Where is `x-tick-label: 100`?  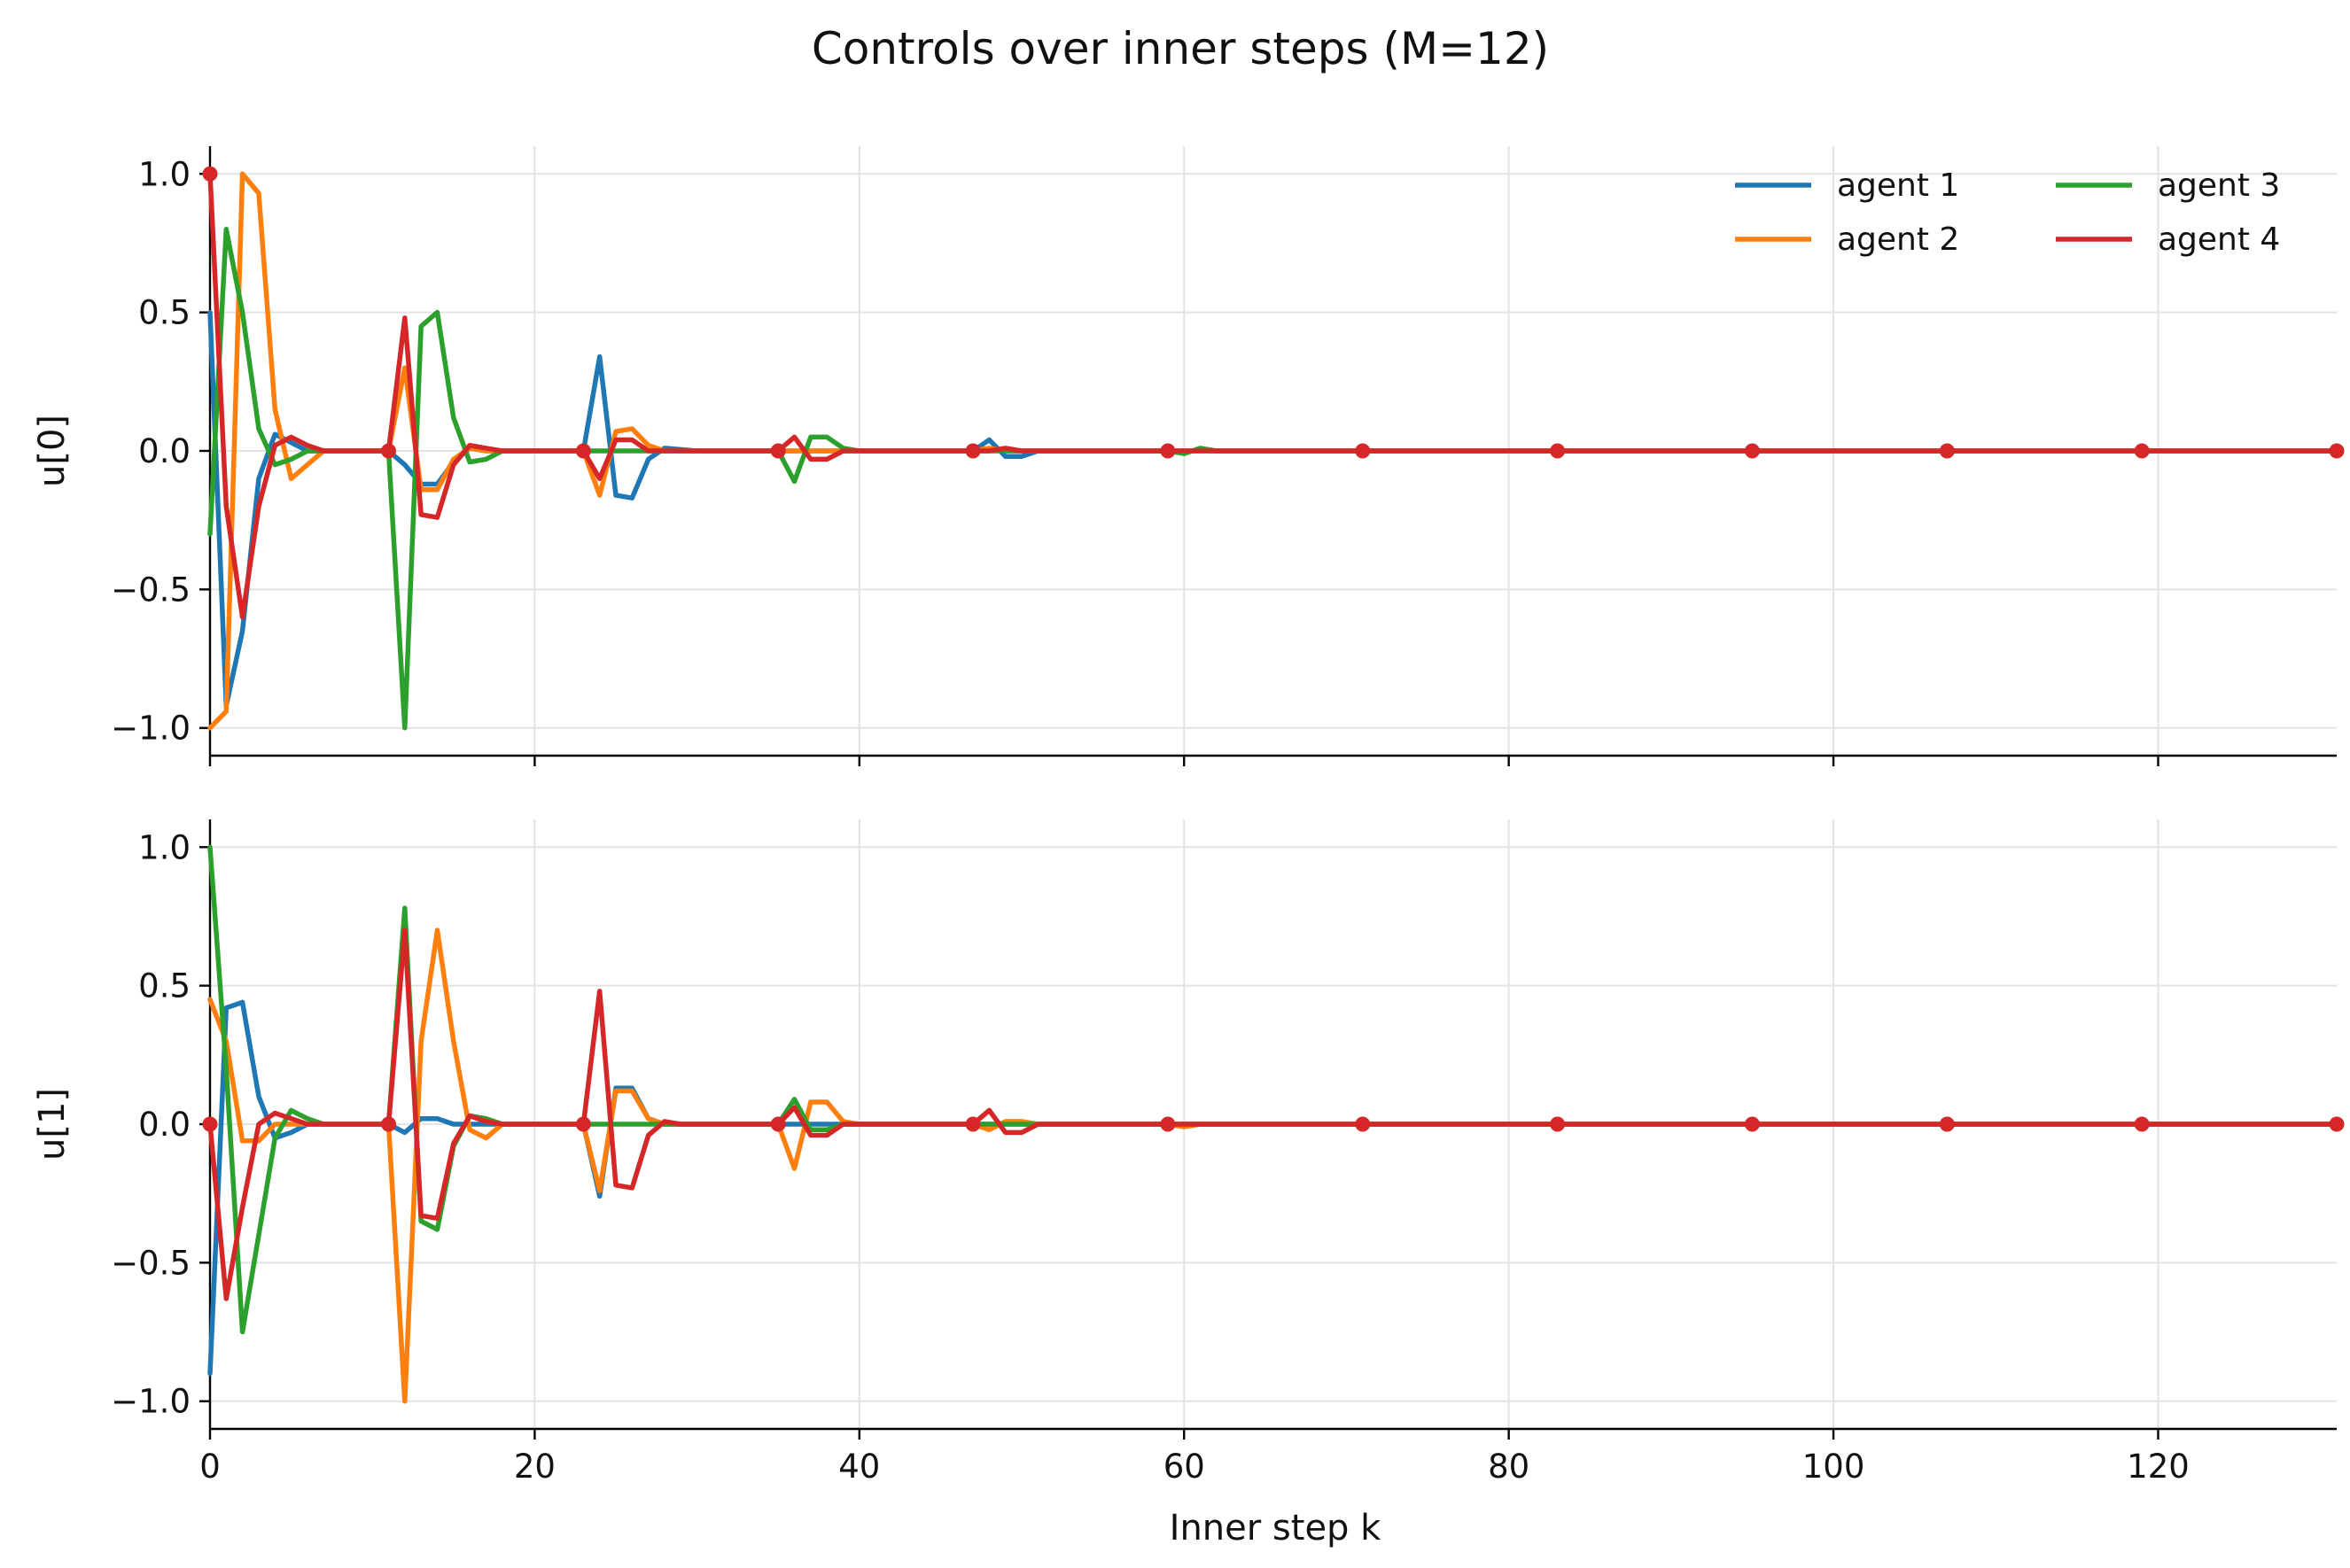 x-tick-label: 100 is located at coordinates (1833, 1467).